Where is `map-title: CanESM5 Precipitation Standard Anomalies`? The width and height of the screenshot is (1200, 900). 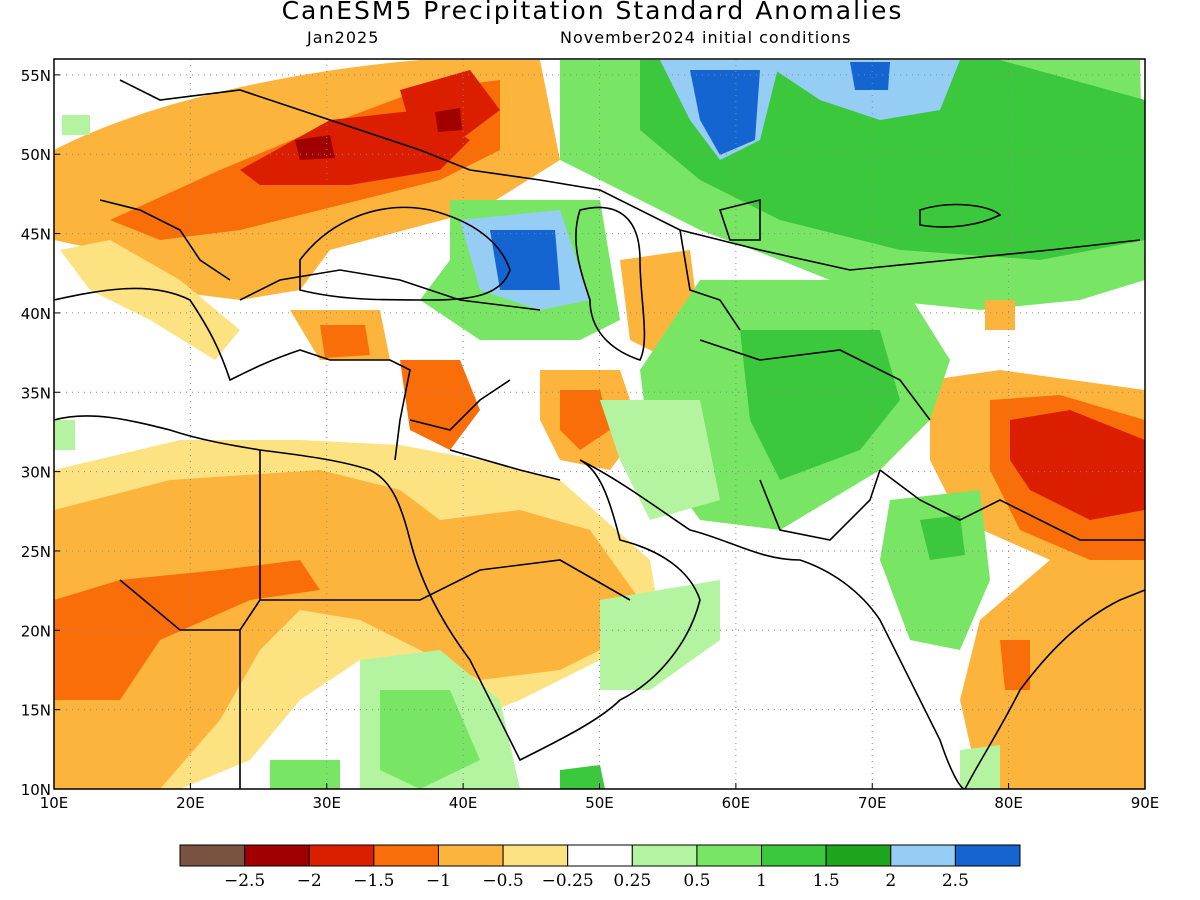 map-title: CanESM5 Precipitation Standard Anomalies is located at coordinates (592, 12).